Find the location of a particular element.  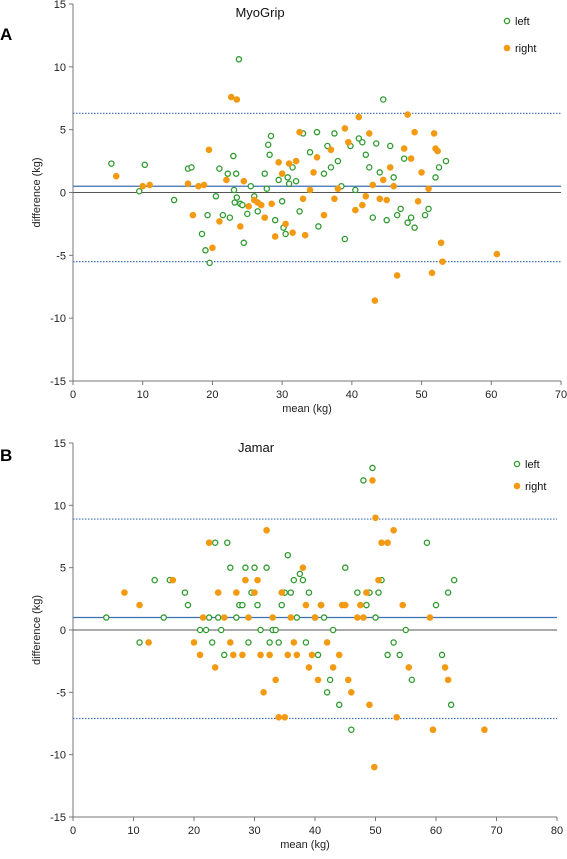

panel-b-y-axis-label: difference (kg) is located at coordinates (37, 630).